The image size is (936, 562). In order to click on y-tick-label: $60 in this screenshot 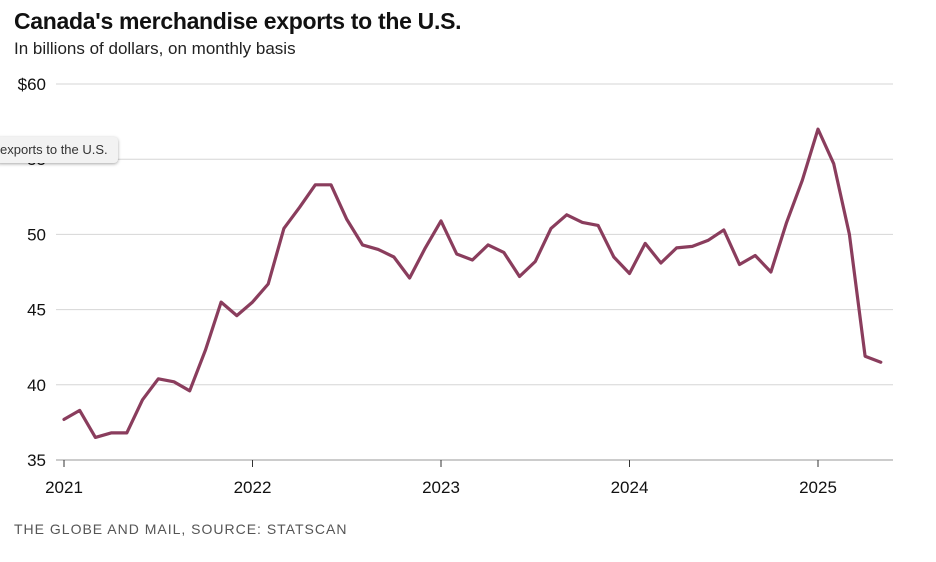, I will do `click(32, 84)`.